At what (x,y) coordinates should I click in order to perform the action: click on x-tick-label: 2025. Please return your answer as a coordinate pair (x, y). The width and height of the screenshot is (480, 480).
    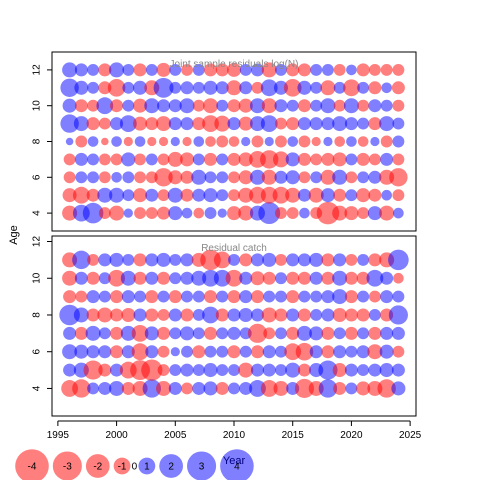
    Looking at the image, I should click on (410, 435).